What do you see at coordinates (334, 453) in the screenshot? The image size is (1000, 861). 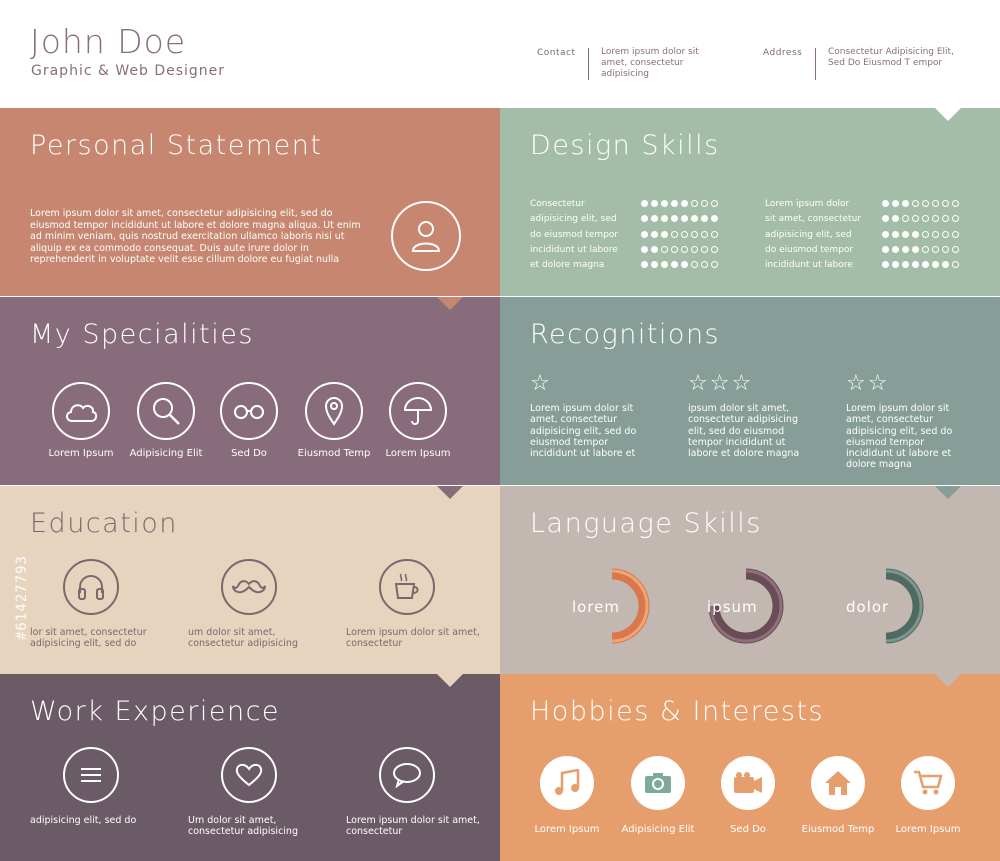 I see `speciality-label: Eiusmod Temp` at bounding box center [334, 453].